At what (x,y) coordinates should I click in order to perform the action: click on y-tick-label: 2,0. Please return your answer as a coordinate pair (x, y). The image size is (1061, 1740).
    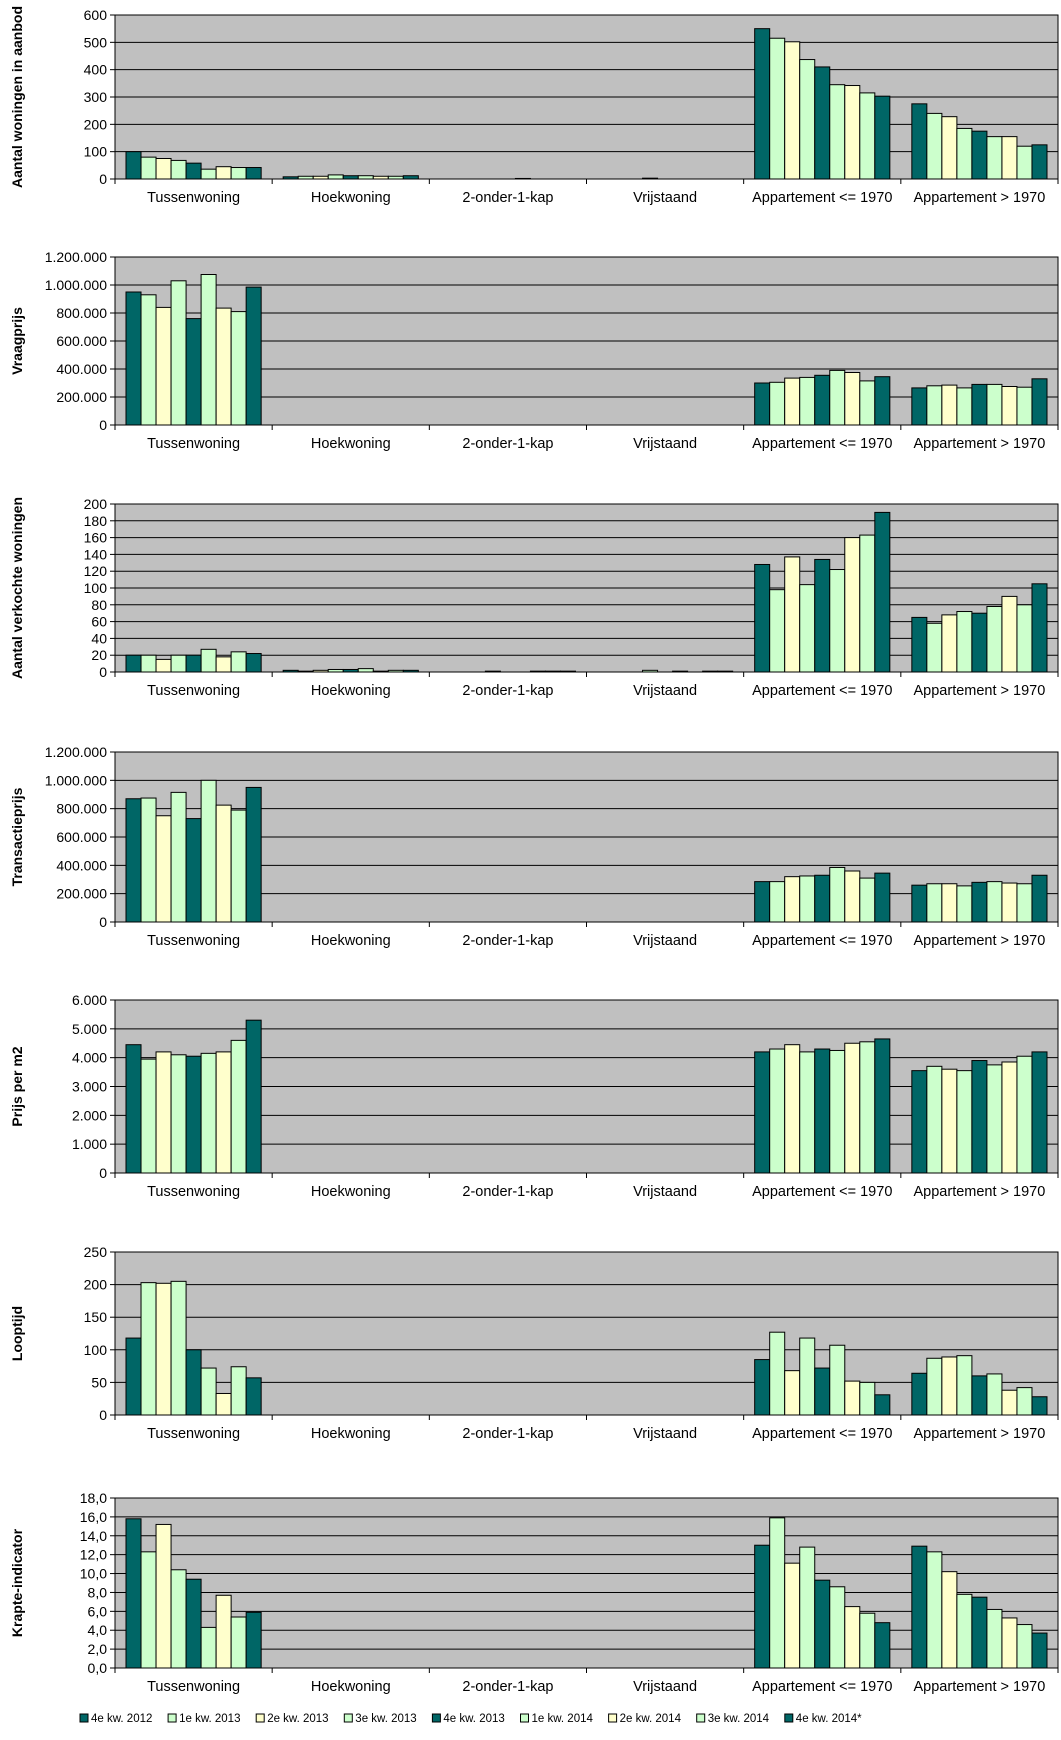
    Looking at the image, I should click on (98, 1649).